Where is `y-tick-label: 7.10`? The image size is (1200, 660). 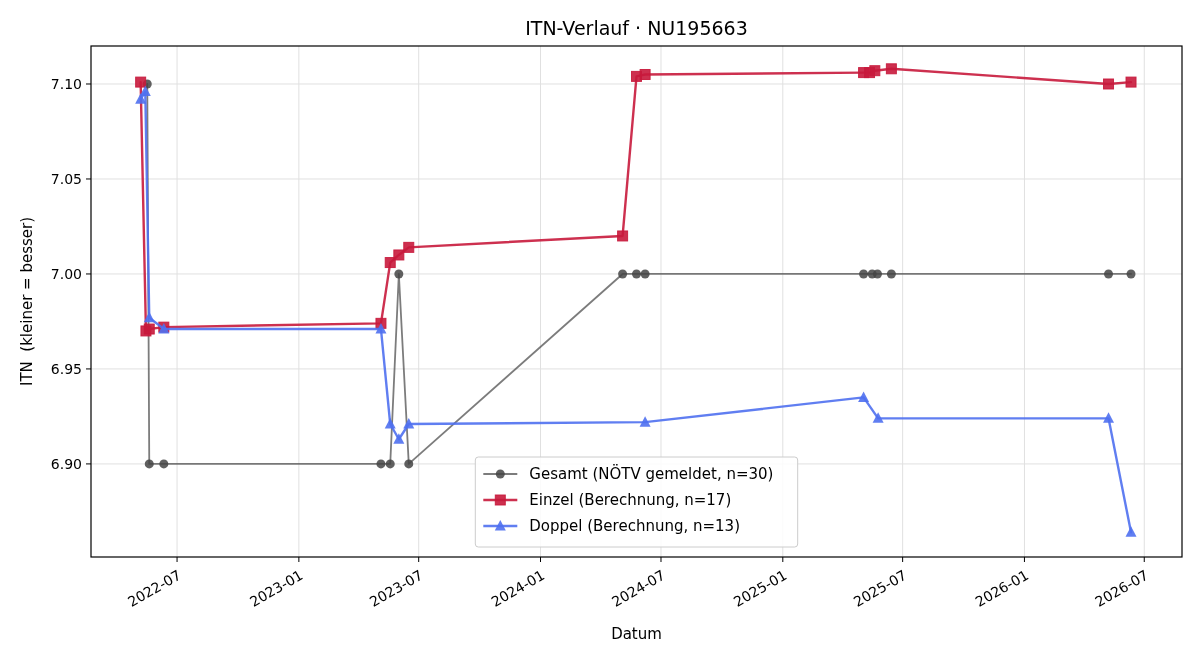
y-tick-label: 7.10 is located at coordinates (66, 83).